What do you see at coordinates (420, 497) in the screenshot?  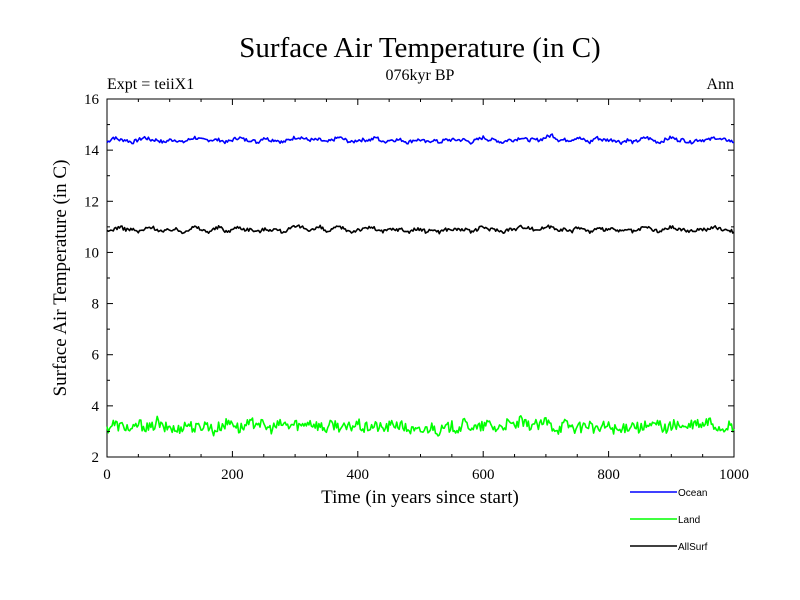 I see `x-axis-label: Time (in years since start)` at bounding box center [420, 497].